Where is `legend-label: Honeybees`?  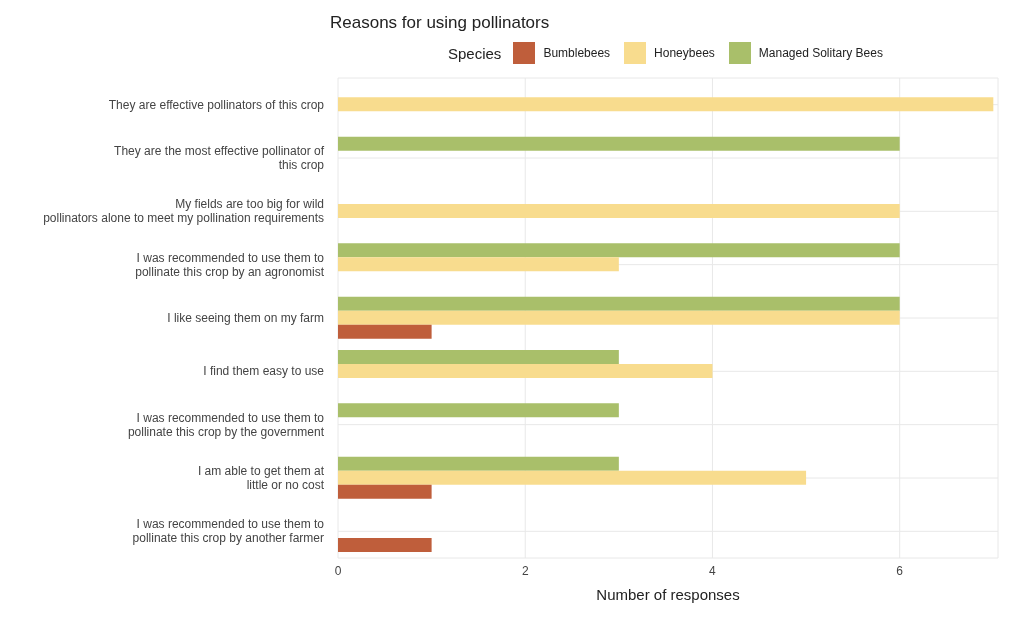 legend-label: Honeybees is located at coordinates (684, 53).